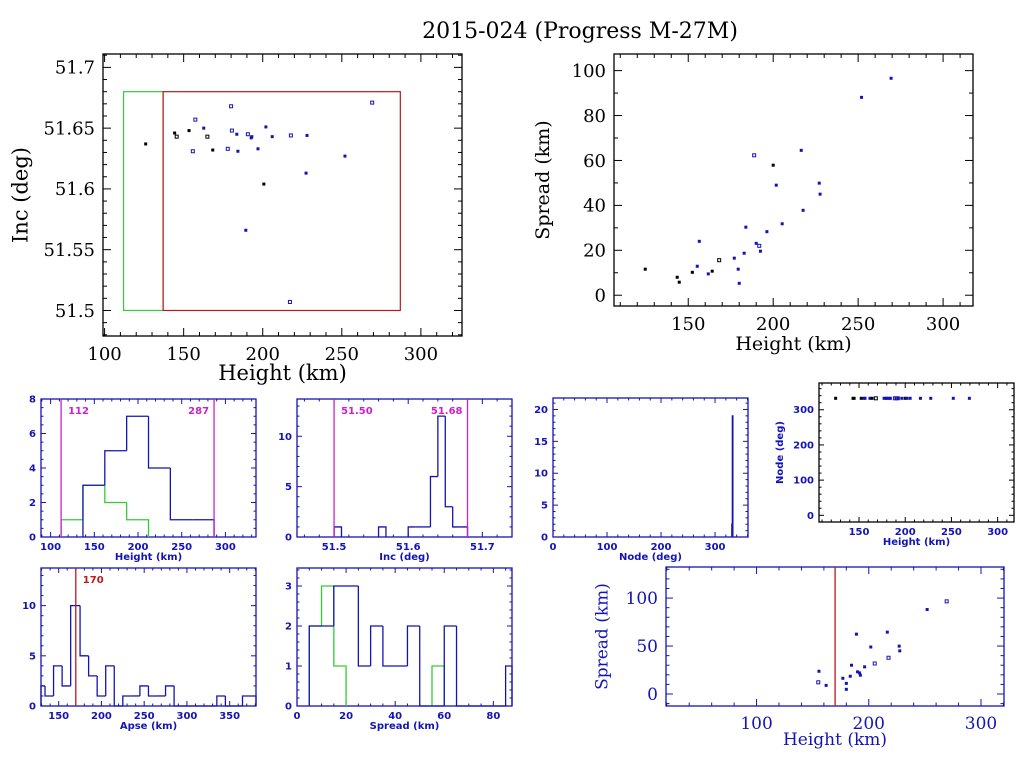 The image size is (1024, 768). What do you see at coordinates (803, 445) in the screenshot?
I see `y-tick-label: 200` at bounding box center [803, 445].